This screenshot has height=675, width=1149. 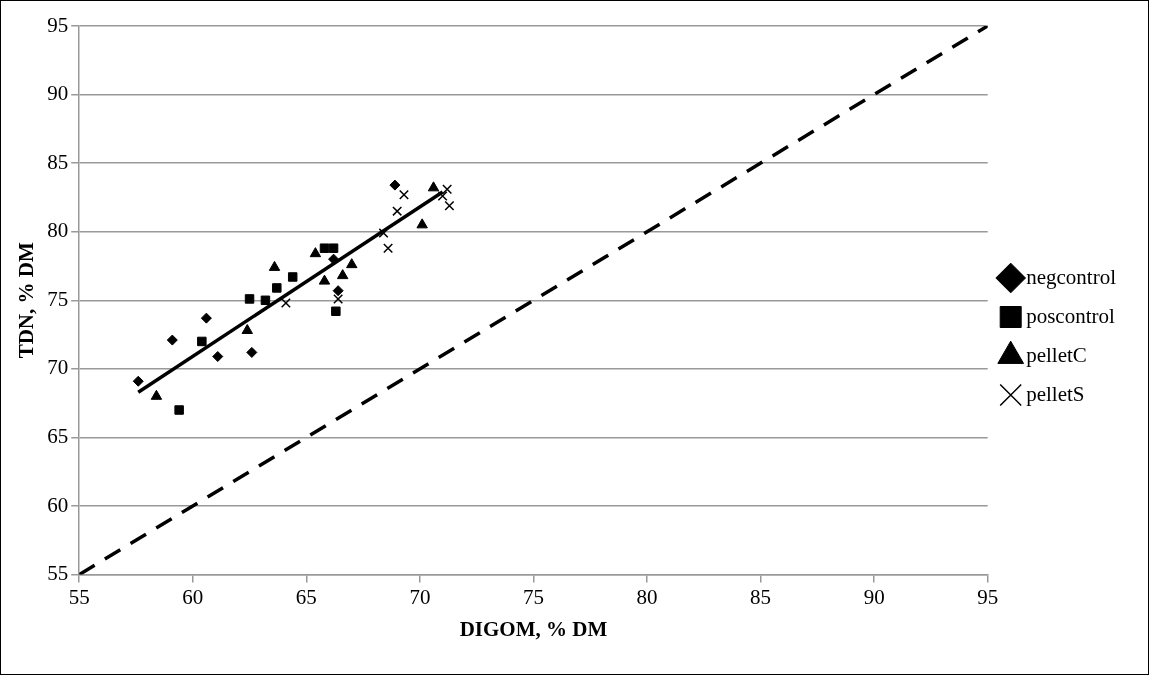 I want to click on x-tick-label: 60, so click(x=193, y=596).